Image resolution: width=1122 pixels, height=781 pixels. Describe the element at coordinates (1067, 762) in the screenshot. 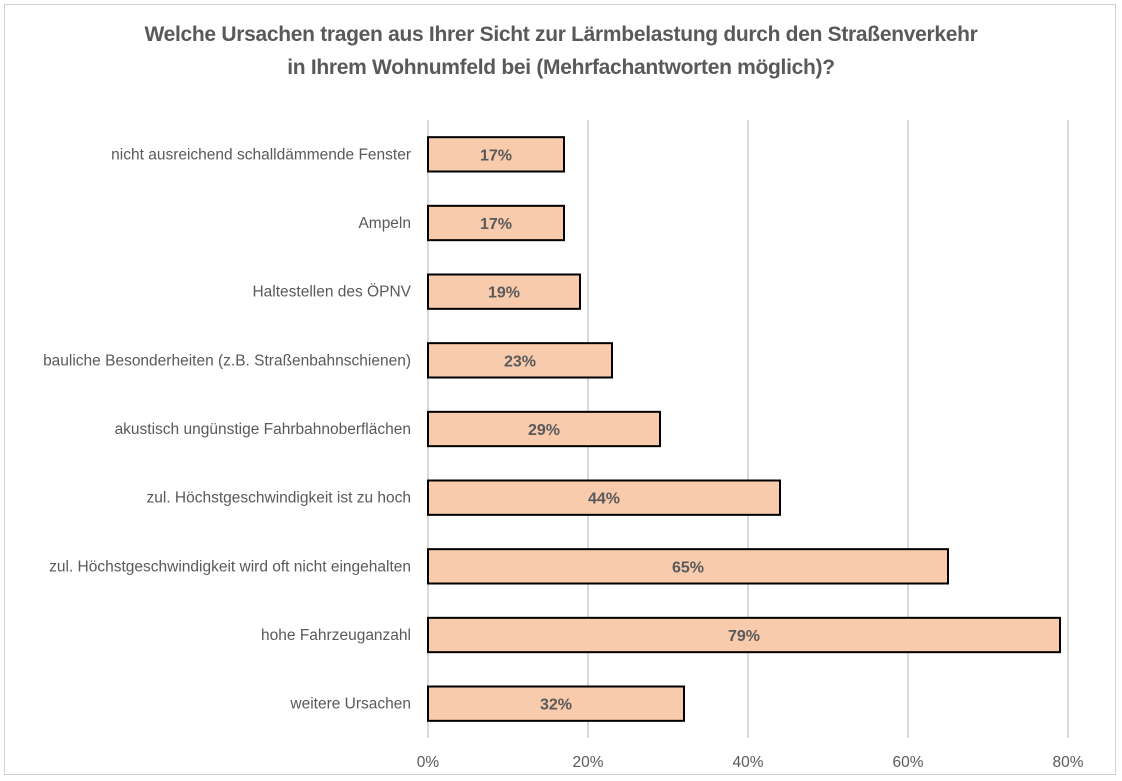

I see `x-tick-label: 80%` at that location.